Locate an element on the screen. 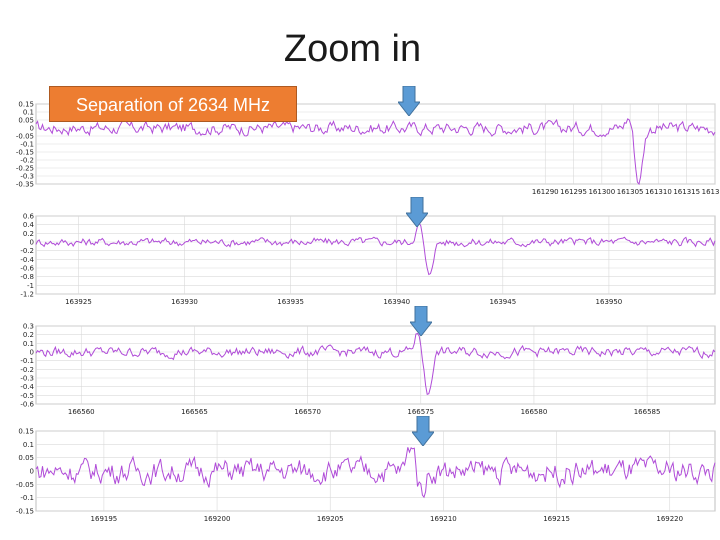 The image size is (720, 540). y-tick-label: -0.25 is located at coordinates (25, 169).